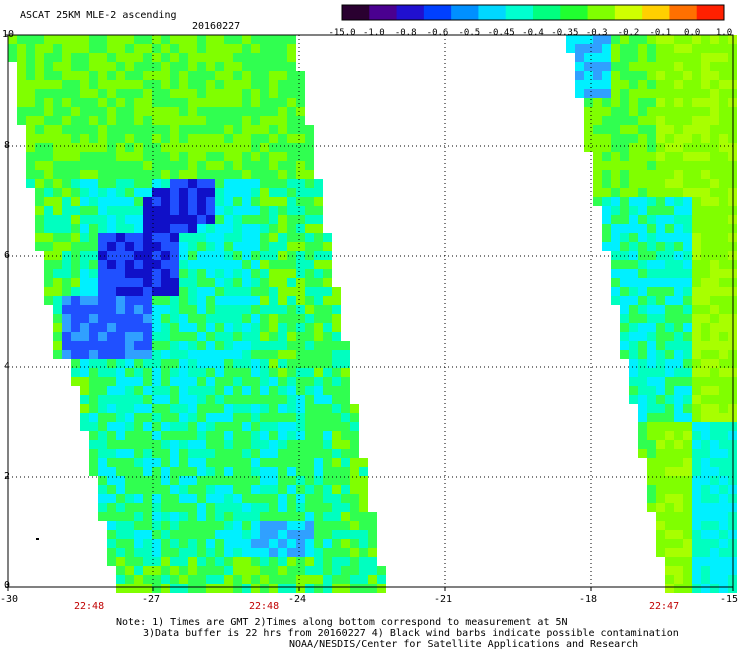  I want to click on colorbar-label: -0.35, so click(565, 33).